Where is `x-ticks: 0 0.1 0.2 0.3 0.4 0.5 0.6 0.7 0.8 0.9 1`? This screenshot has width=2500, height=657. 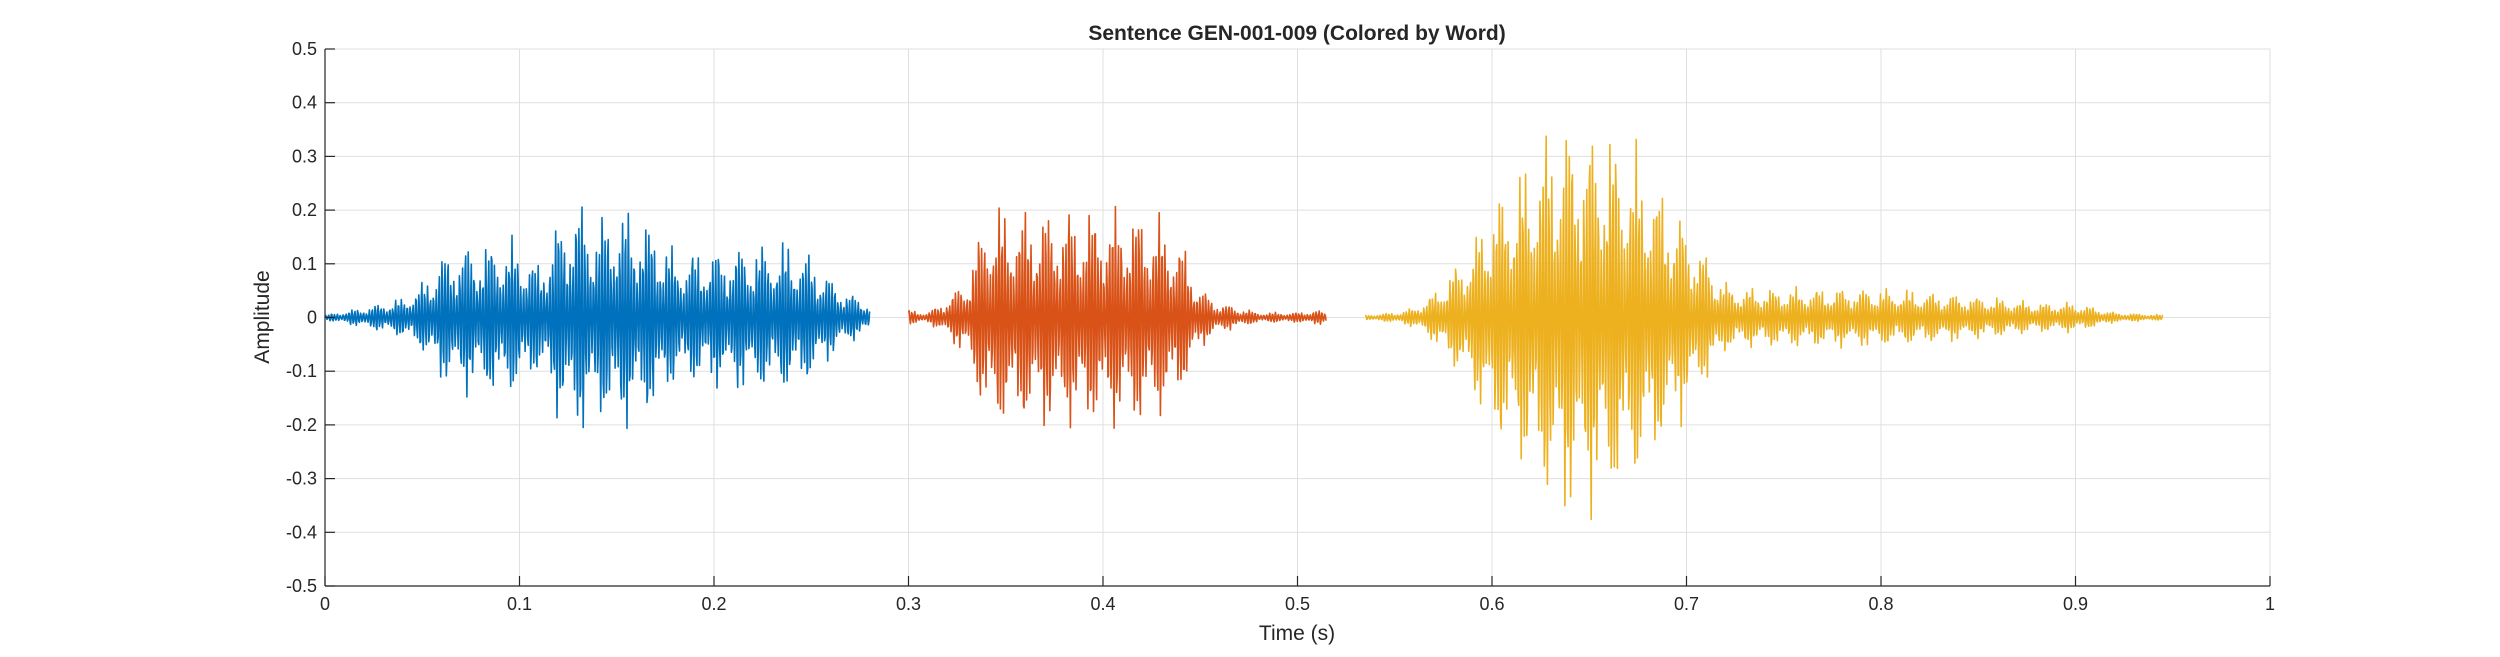
x-ticks: 0 0.1 0.2 0.3 0.4 0.5 0.6 0.7 0.8 0.9 1 is located at coordinates (1297, 595).